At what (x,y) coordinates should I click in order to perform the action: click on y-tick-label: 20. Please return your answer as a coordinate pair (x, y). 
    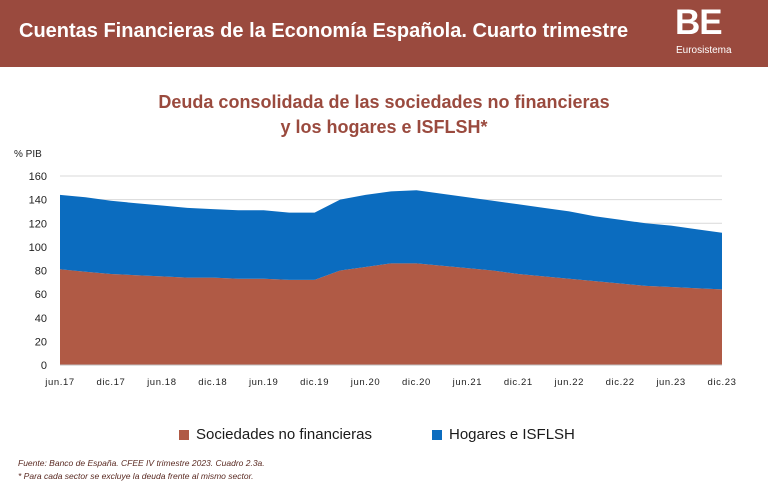
    Looking at the image, I should click on (41, 342).